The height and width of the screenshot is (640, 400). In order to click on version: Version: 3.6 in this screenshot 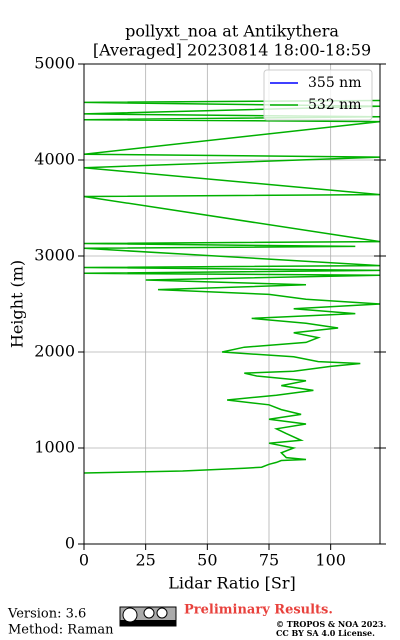, I will do `click(46, 614)`.